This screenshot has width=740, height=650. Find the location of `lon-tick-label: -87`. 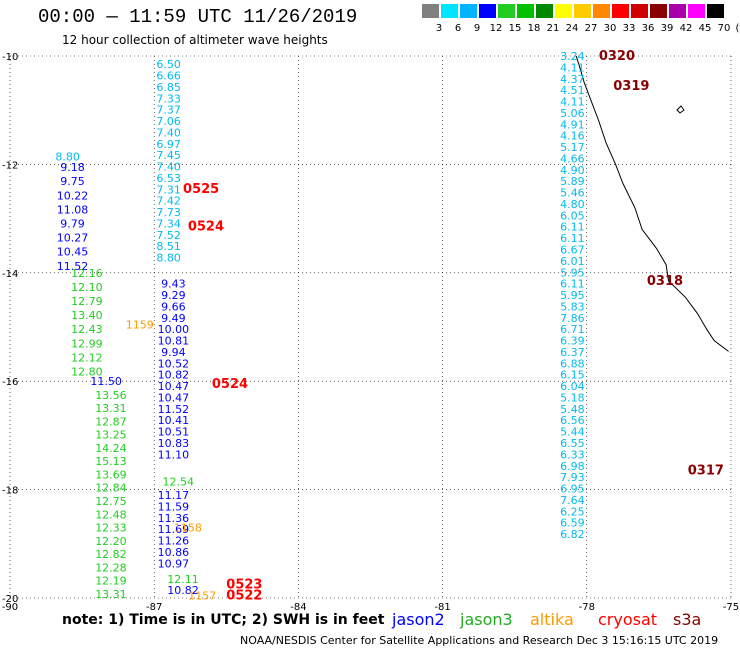

lon-tick-label: -87 is located at coordinates (154, 607).